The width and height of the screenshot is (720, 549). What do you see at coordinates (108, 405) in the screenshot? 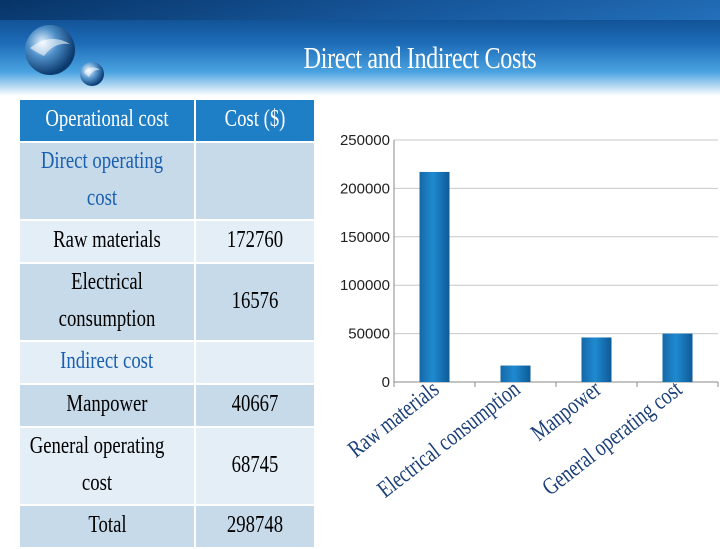
I see `row-label-manpower: Manpower` at bounding box center [108, 405].